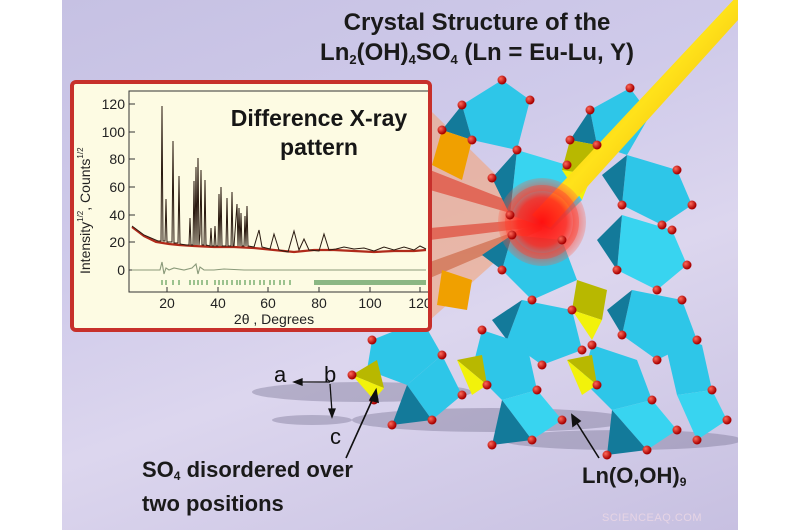  What do you see at coordinates (635, 114) in the screenshot?
I see `xray-beam` at bounding box center [635, 114].